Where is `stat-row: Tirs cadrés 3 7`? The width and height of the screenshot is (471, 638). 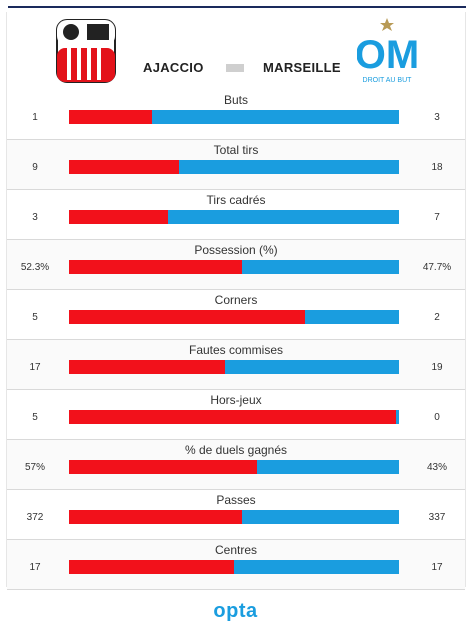 stat-row: Tirs cadrés 3 7 is located at coordinates (236, 215).